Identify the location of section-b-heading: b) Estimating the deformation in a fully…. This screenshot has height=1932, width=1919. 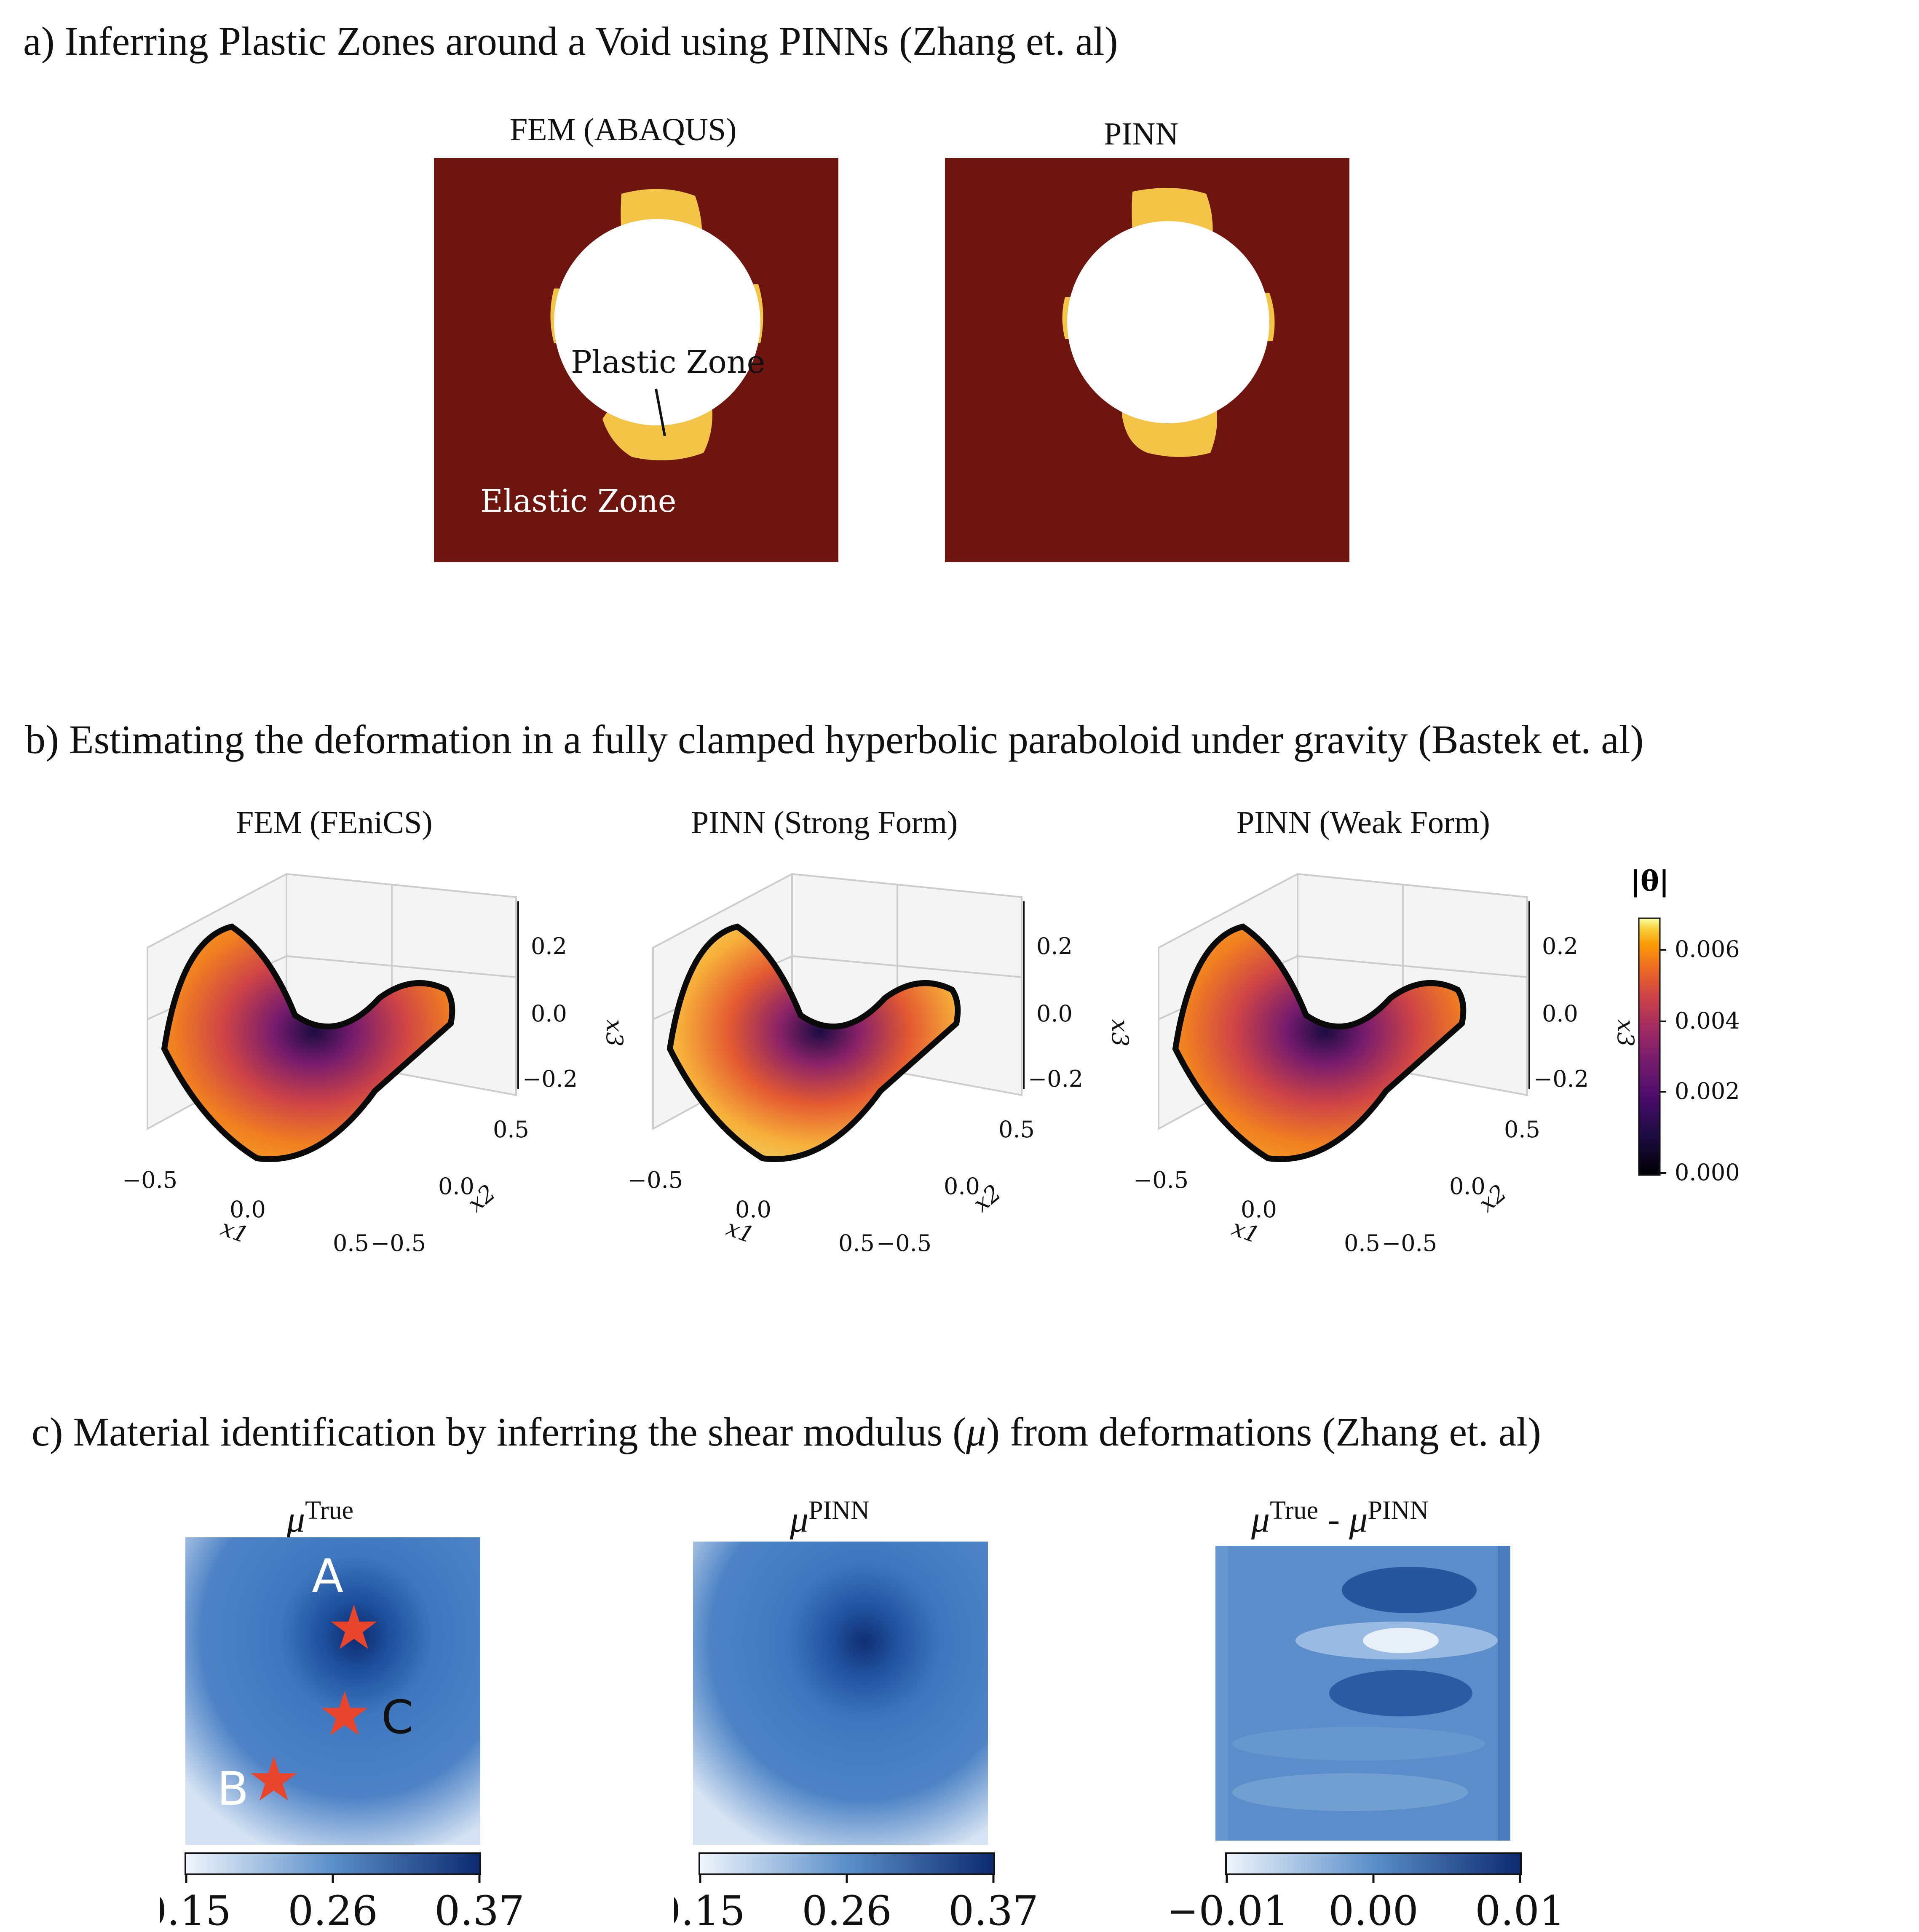
(834, 739).